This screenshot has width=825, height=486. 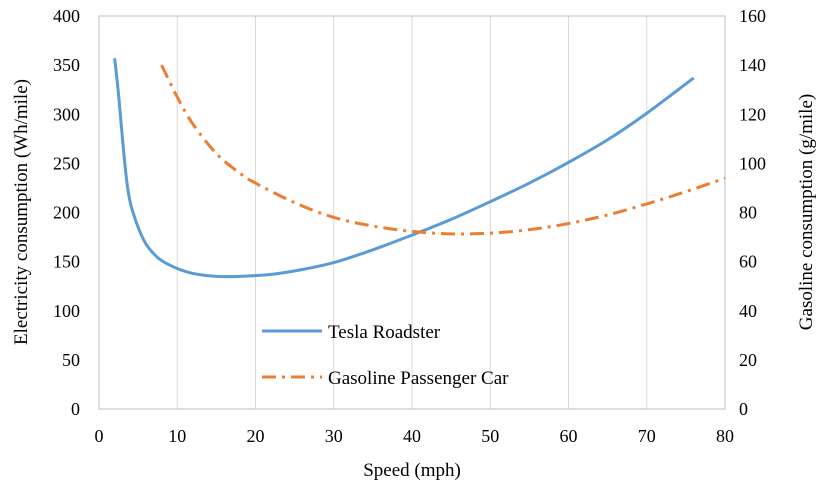 What do you see at coordinates (66, 311) in the screenshot?
I see `y-left-tick-label: 100` at bounding box center [66, 311].